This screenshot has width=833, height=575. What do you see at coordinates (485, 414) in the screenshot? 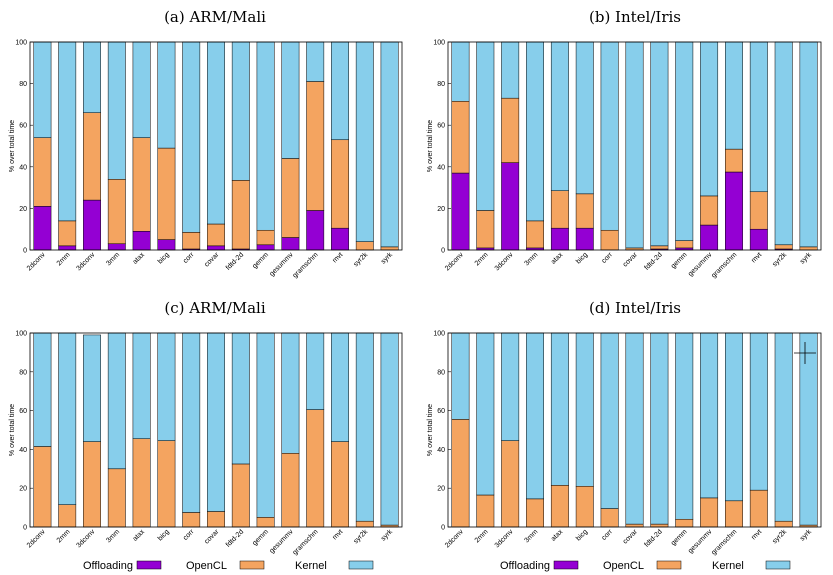
I see `bar-kernel-2mm` at bounding box center [485, 414].